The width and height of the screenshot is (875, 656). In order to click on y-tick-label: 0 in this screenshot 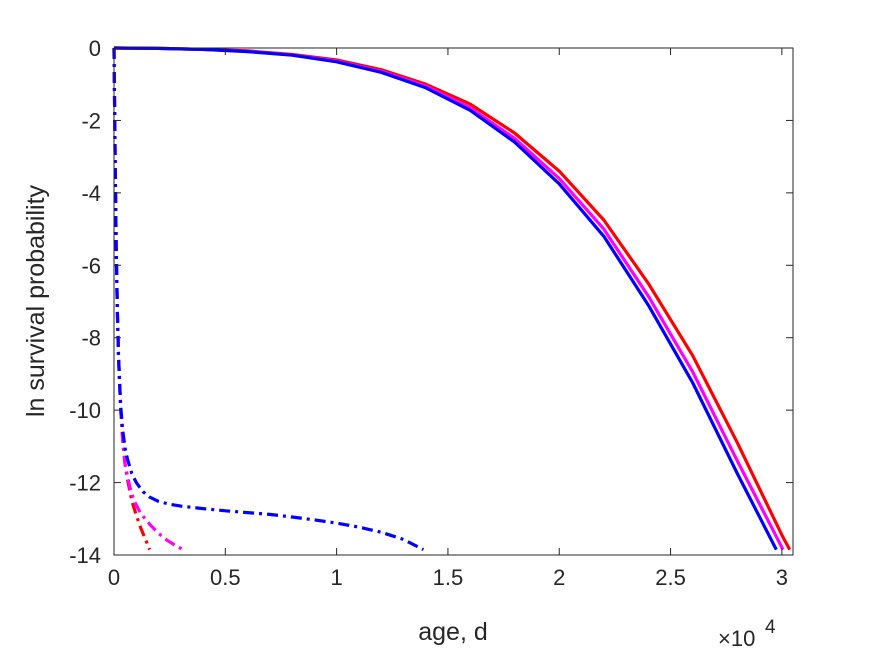, I will do `click(95, 48)`.